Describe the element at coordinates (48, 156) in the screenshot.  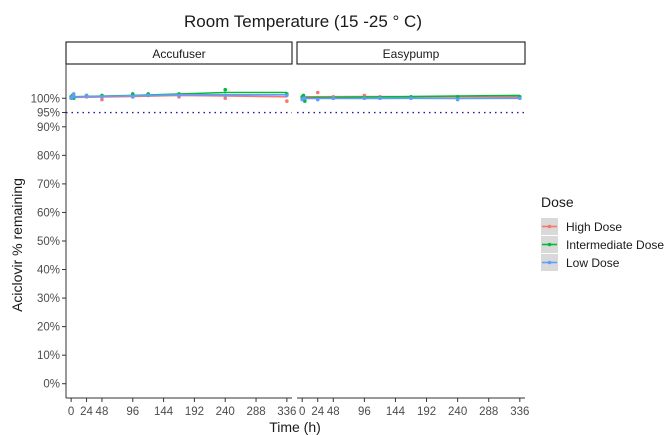
I see `y-tick-label-8: 80%` at that location.